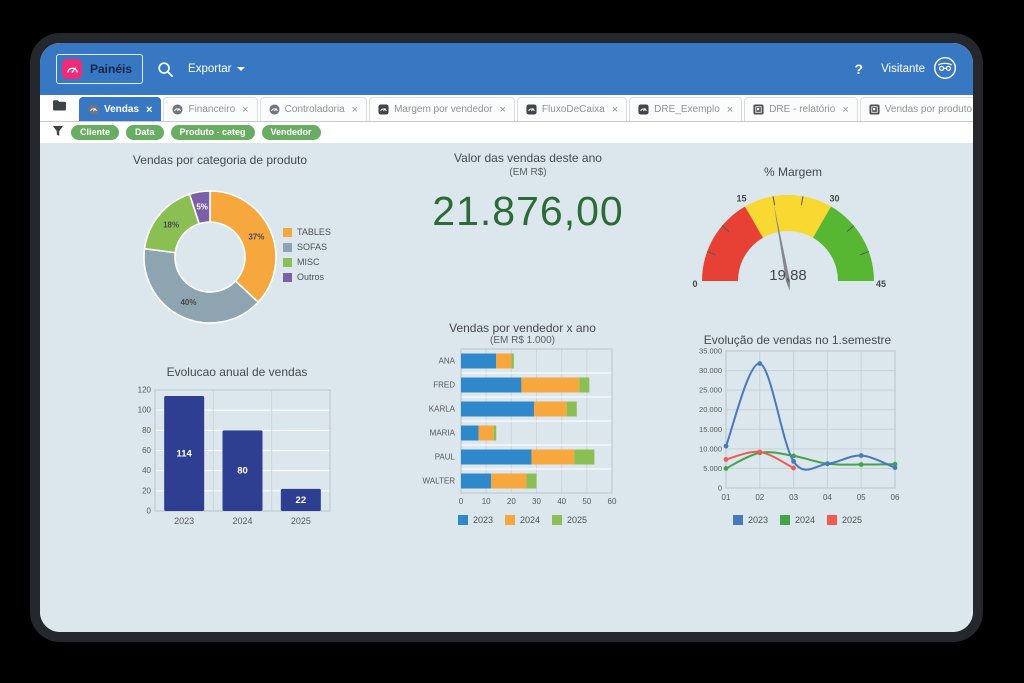 The height and width of the screenshot is (683, 1024). What do you see at coordinates (307, 247) in the screenshot?
I see `legend-item: SOFAS` at bounding box center [307, 247].